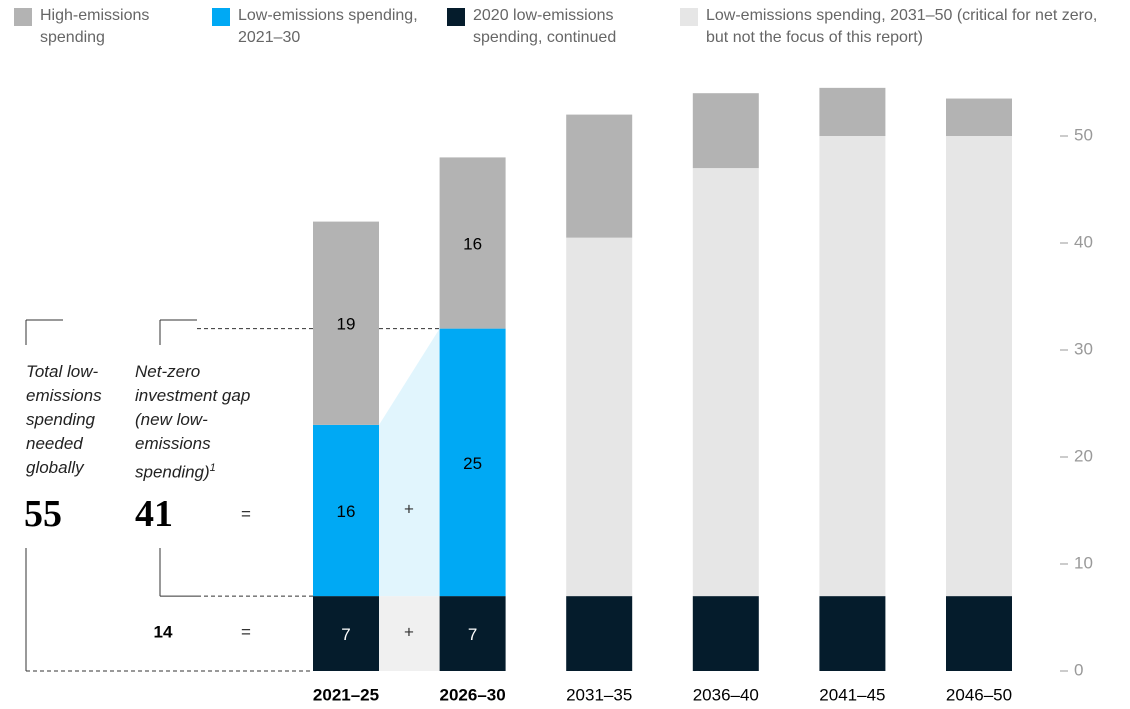 The width and height of the screenshot is (1130, 709). I want to click on gap-value: 41, so click(154, 514).